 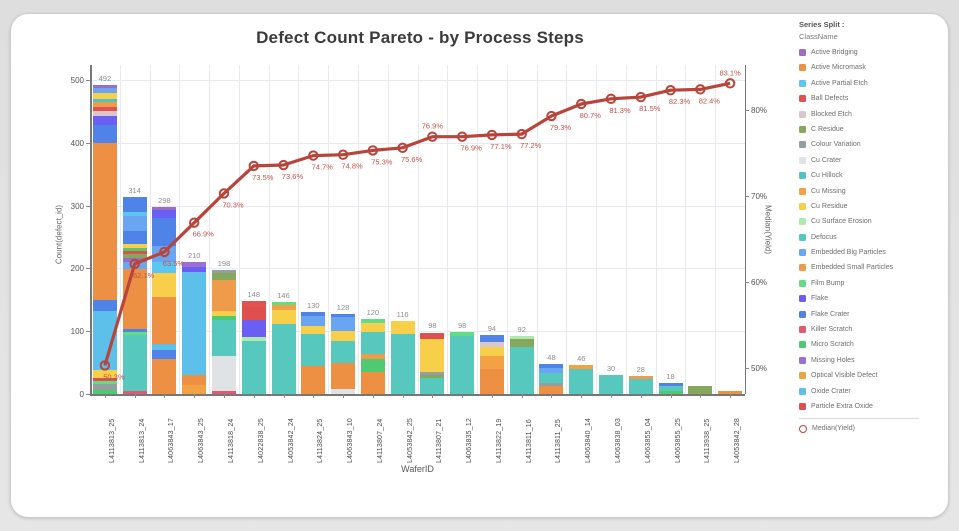 What do you see at coordinates (874, 406) in the screenshot?
I see `legend-item-particle-extra-oxide: Particle Extra Oxide` at bounding box center [874, 406].